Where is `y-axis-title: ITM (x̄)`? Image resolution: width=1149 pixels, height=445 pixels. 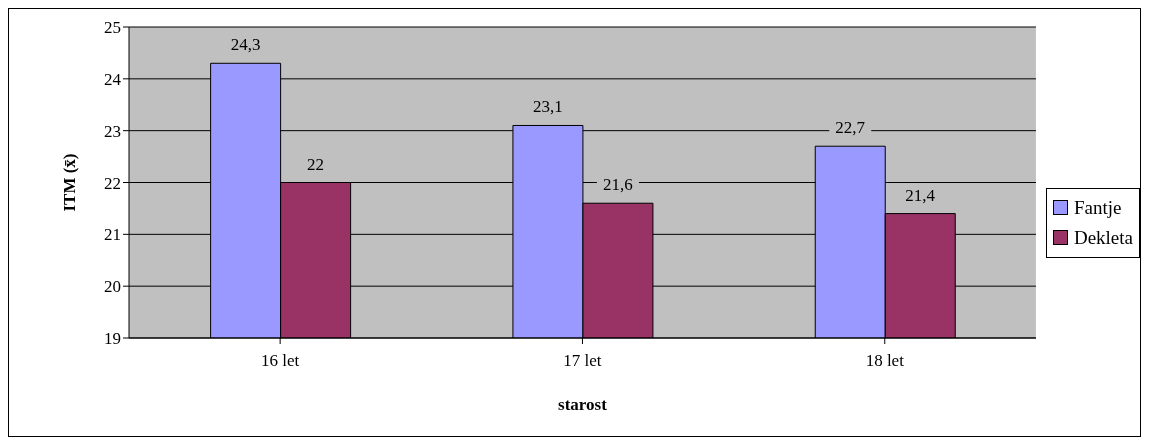
y-axis-title: ITM (x̄) is located at coordinates (70, 182).